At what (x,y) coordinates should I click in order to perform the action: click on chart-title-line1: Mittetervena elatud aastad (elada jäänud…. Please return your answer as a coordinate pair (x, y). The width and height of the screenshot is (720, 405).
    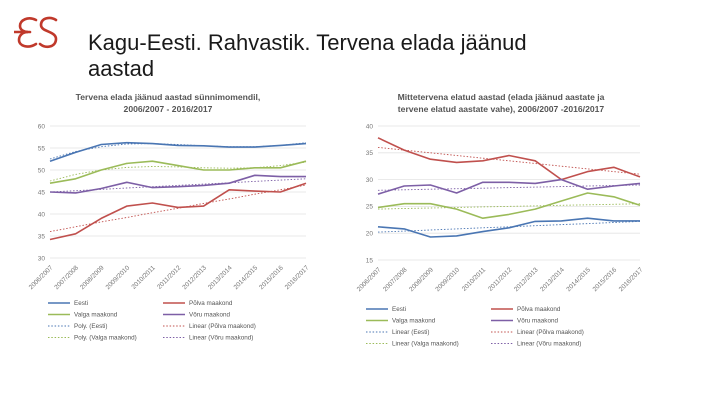
    Looking at the image, I should click on (501, 97).